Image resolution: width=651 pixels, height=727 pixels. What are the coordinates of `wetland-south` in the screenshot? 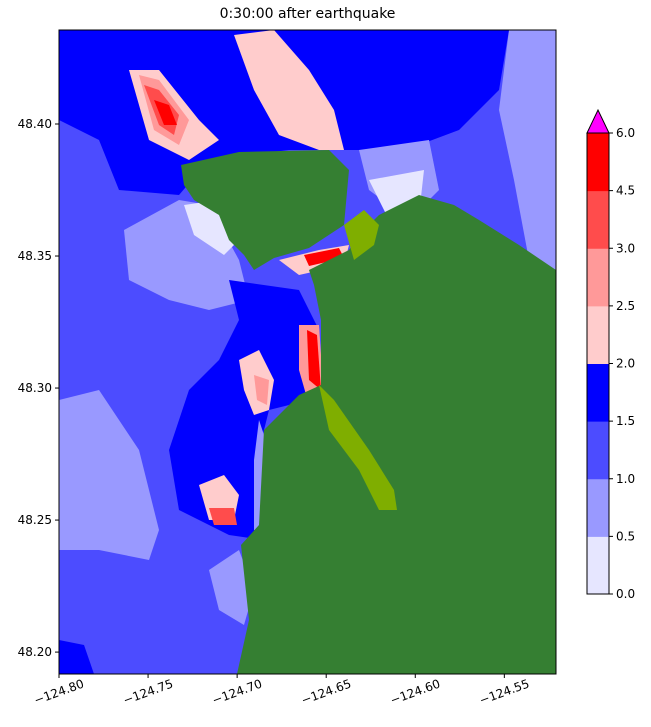 It's located at (358, 447).